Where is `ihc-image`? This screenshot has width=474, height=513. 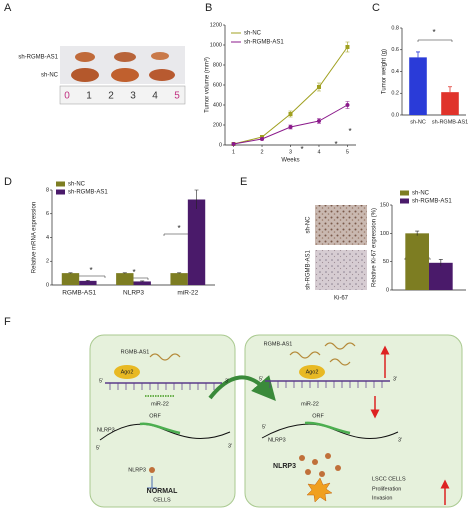 ihc-image is located at coordinates (341, 270).